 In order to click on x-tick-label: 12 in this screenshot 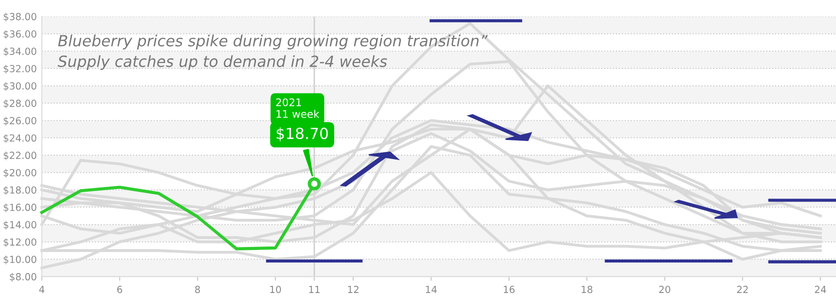, I will do `click(353, 289)`.